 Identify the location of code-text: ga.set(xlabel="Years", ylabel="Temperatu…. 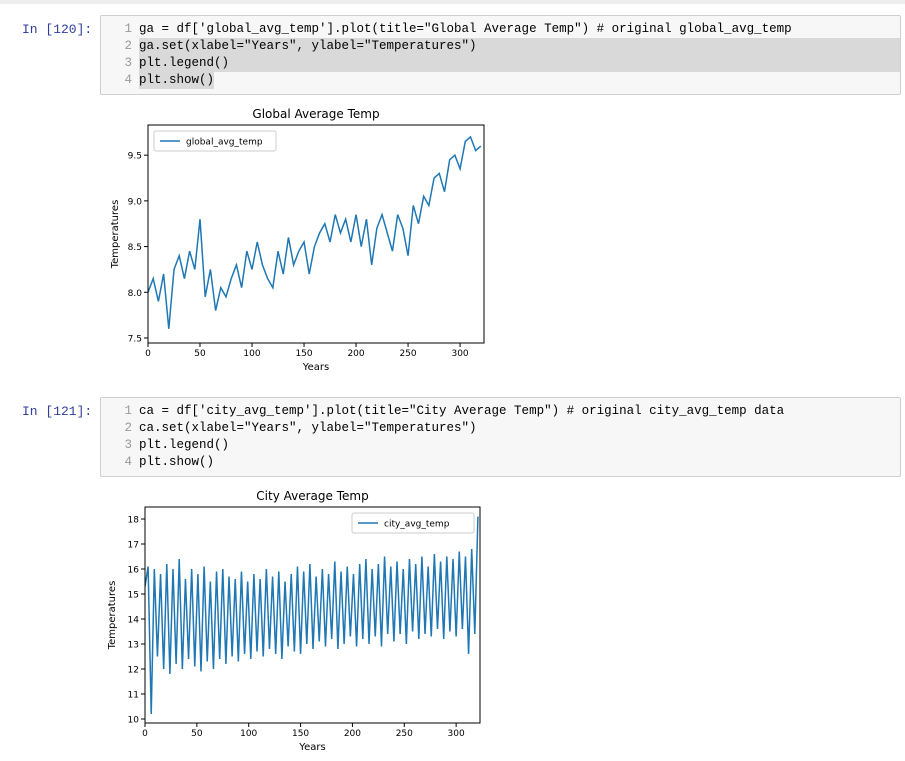
(519, 46).